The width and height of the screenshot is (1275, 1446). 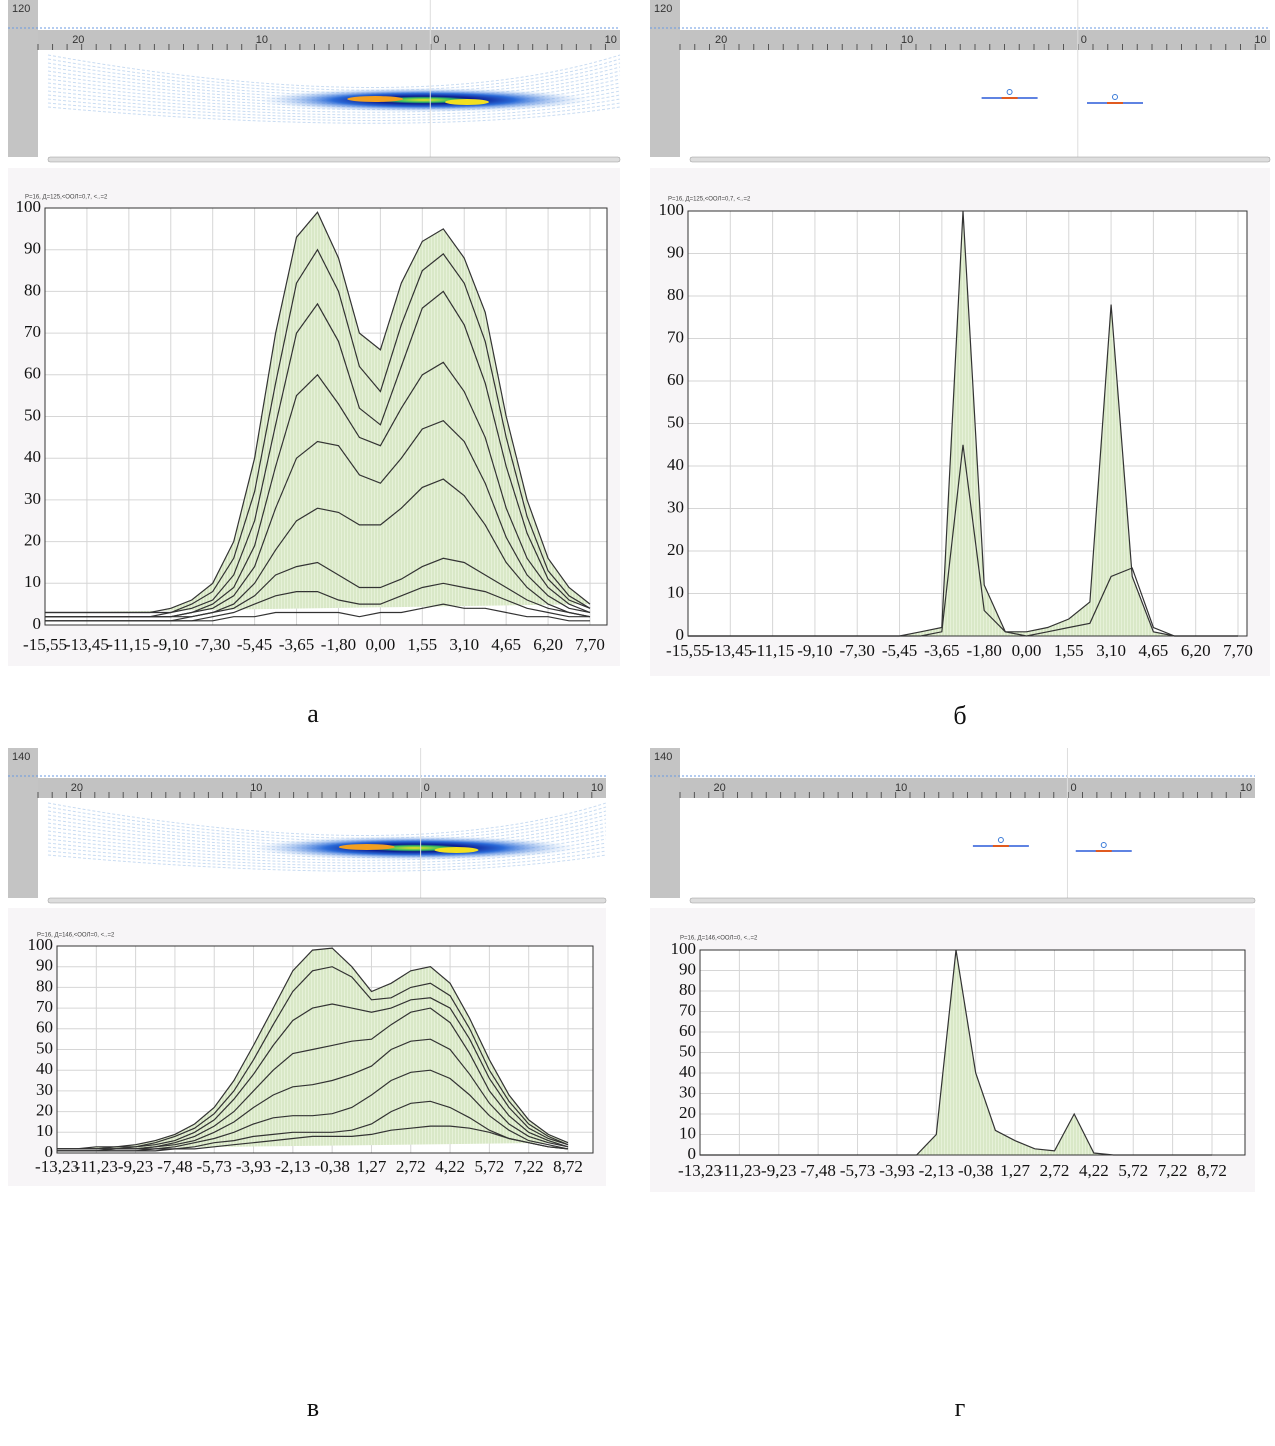 What do you see at coordinates (214, 1166) in the screenshot?
I see `x-tick-label: -5,73` at bounding box center [214, 1166].